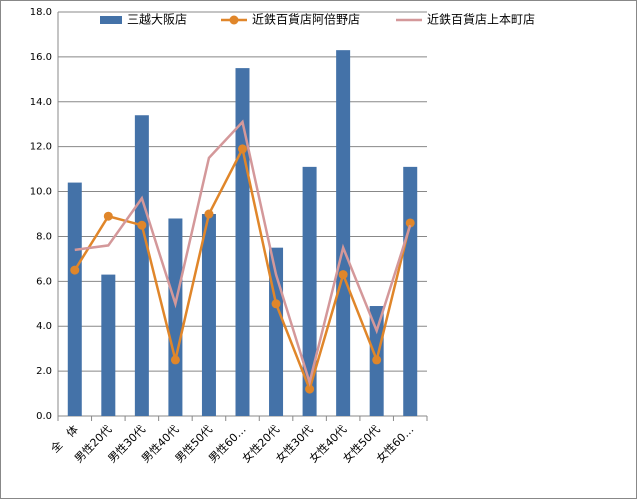 The height and width of the screenshot is (499, 637). Describe the element at coordinates (41, 102) in the screenshot. I see `y-tick-label: 14.0` at that location.